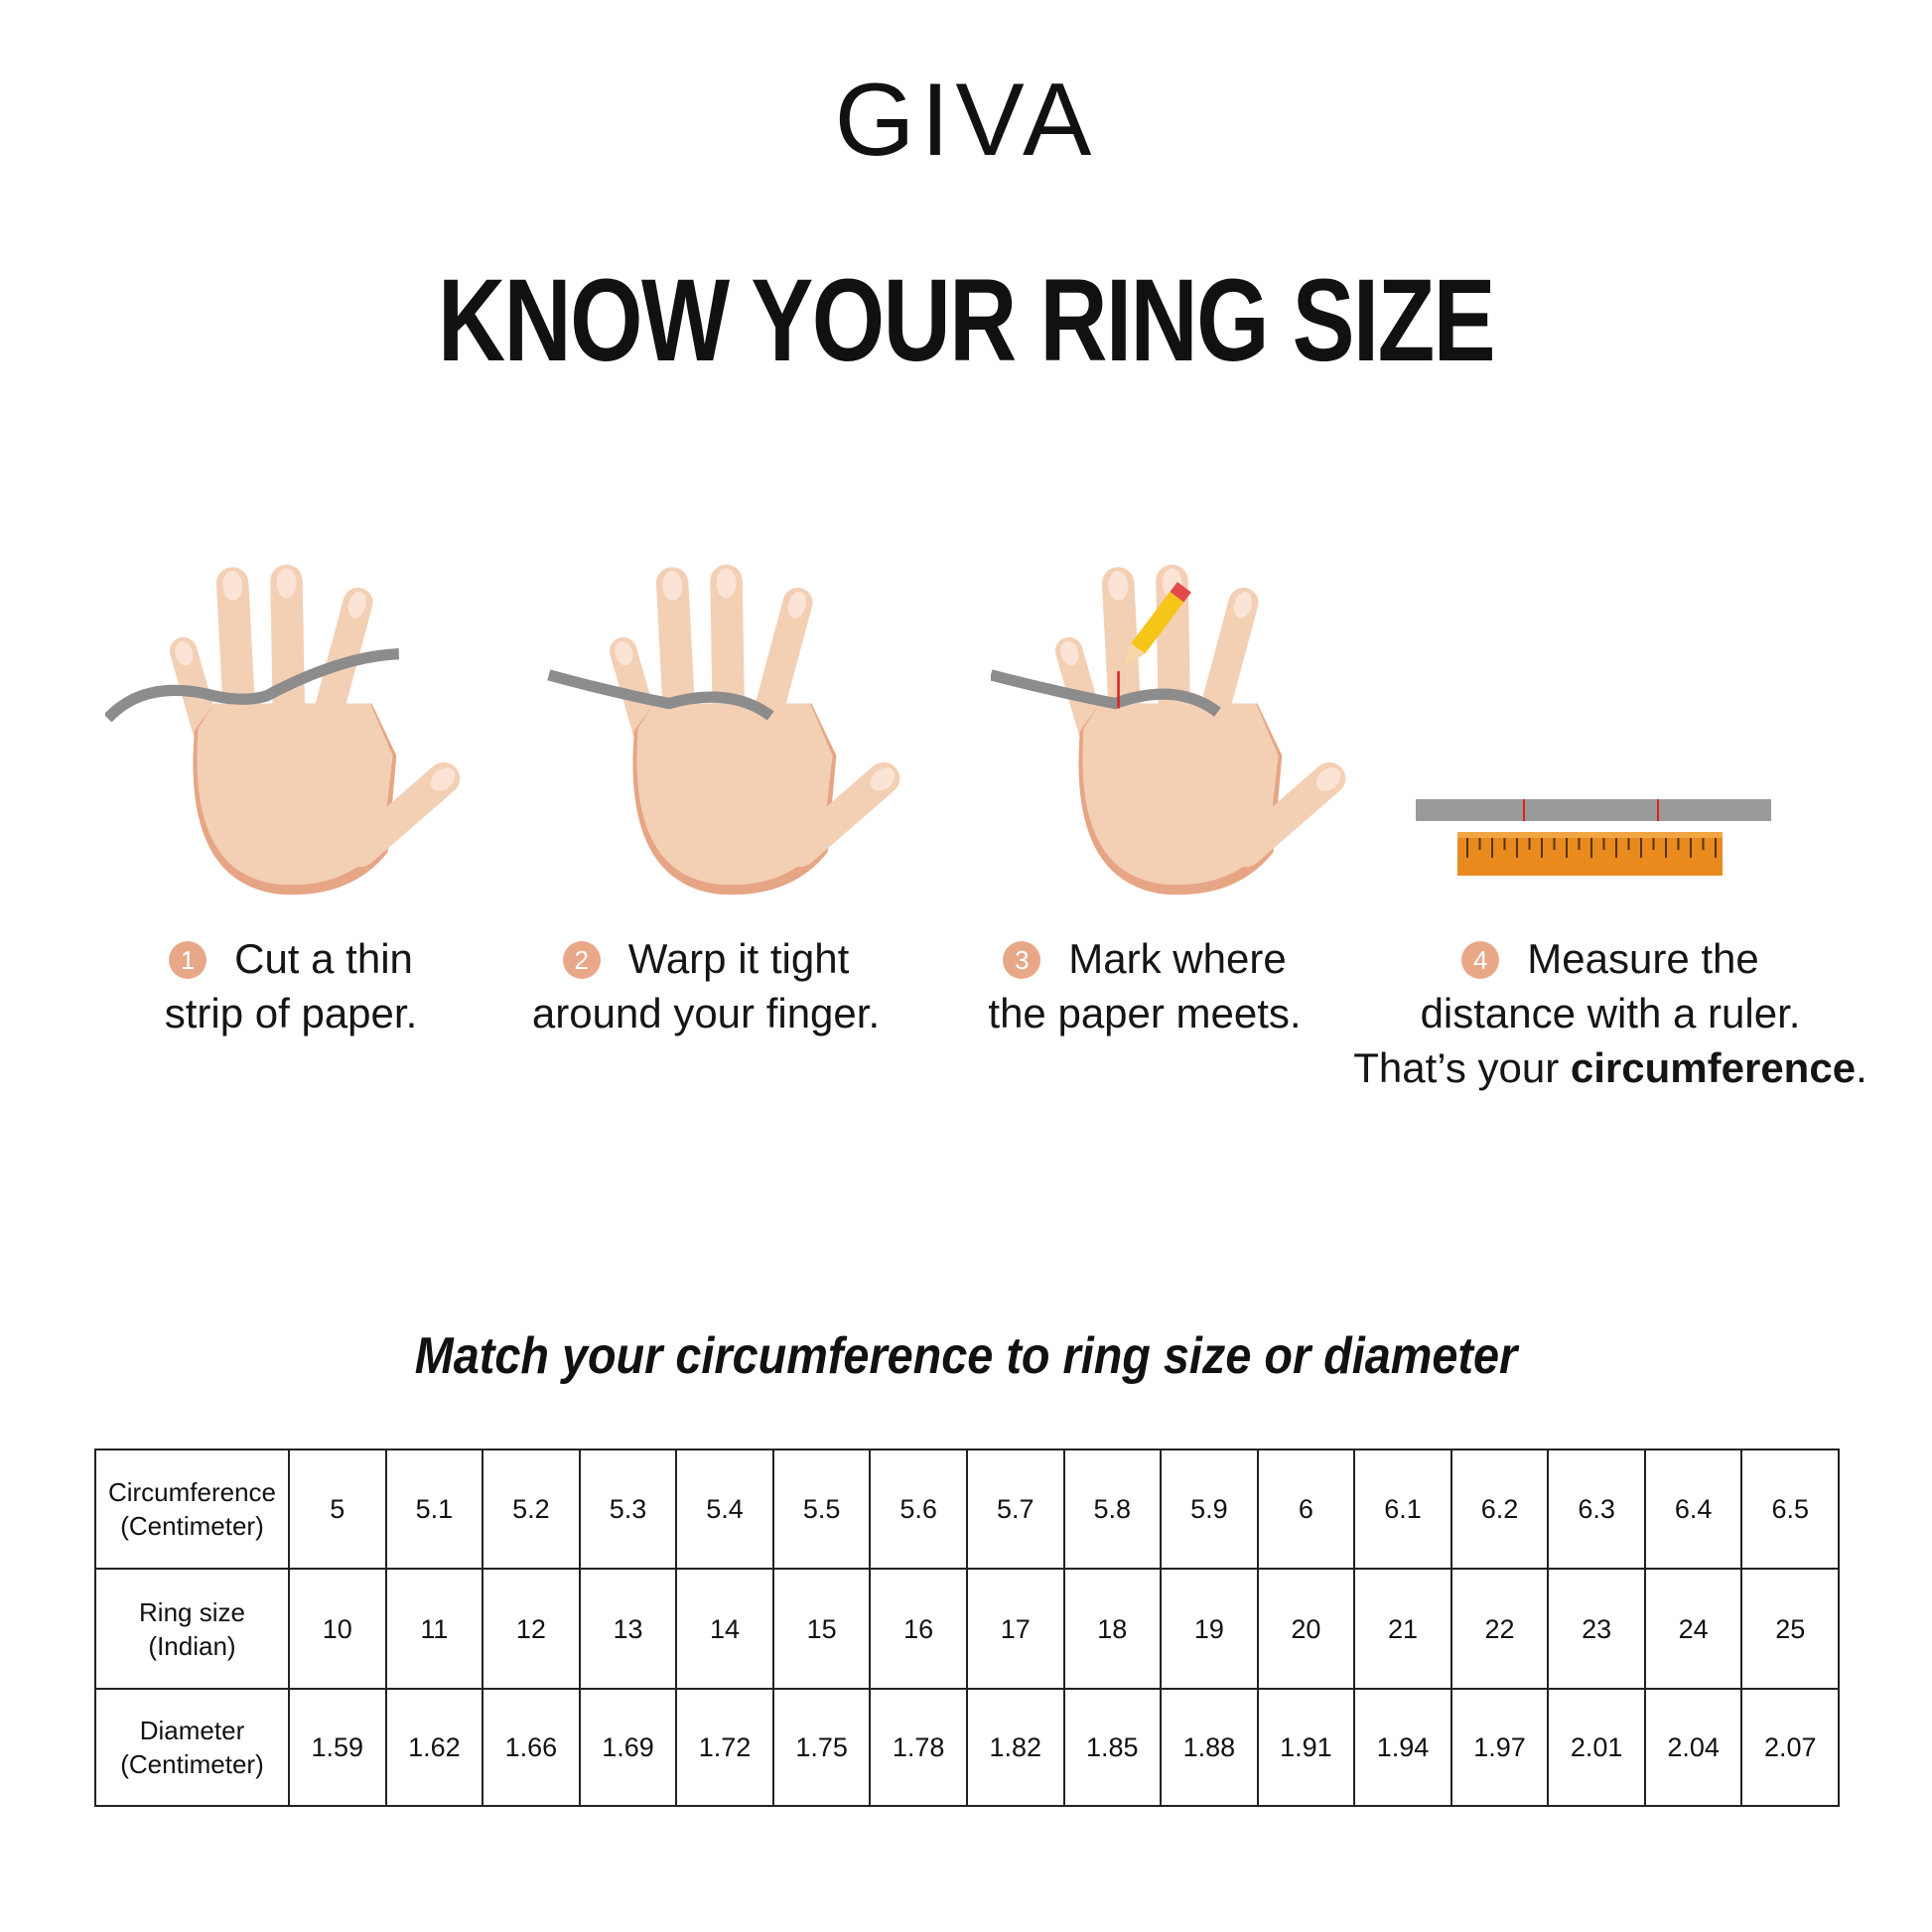  Describe the element at coordinates (338, 1748) in the screenshot. I see `table-cell: 1.59` at that location.